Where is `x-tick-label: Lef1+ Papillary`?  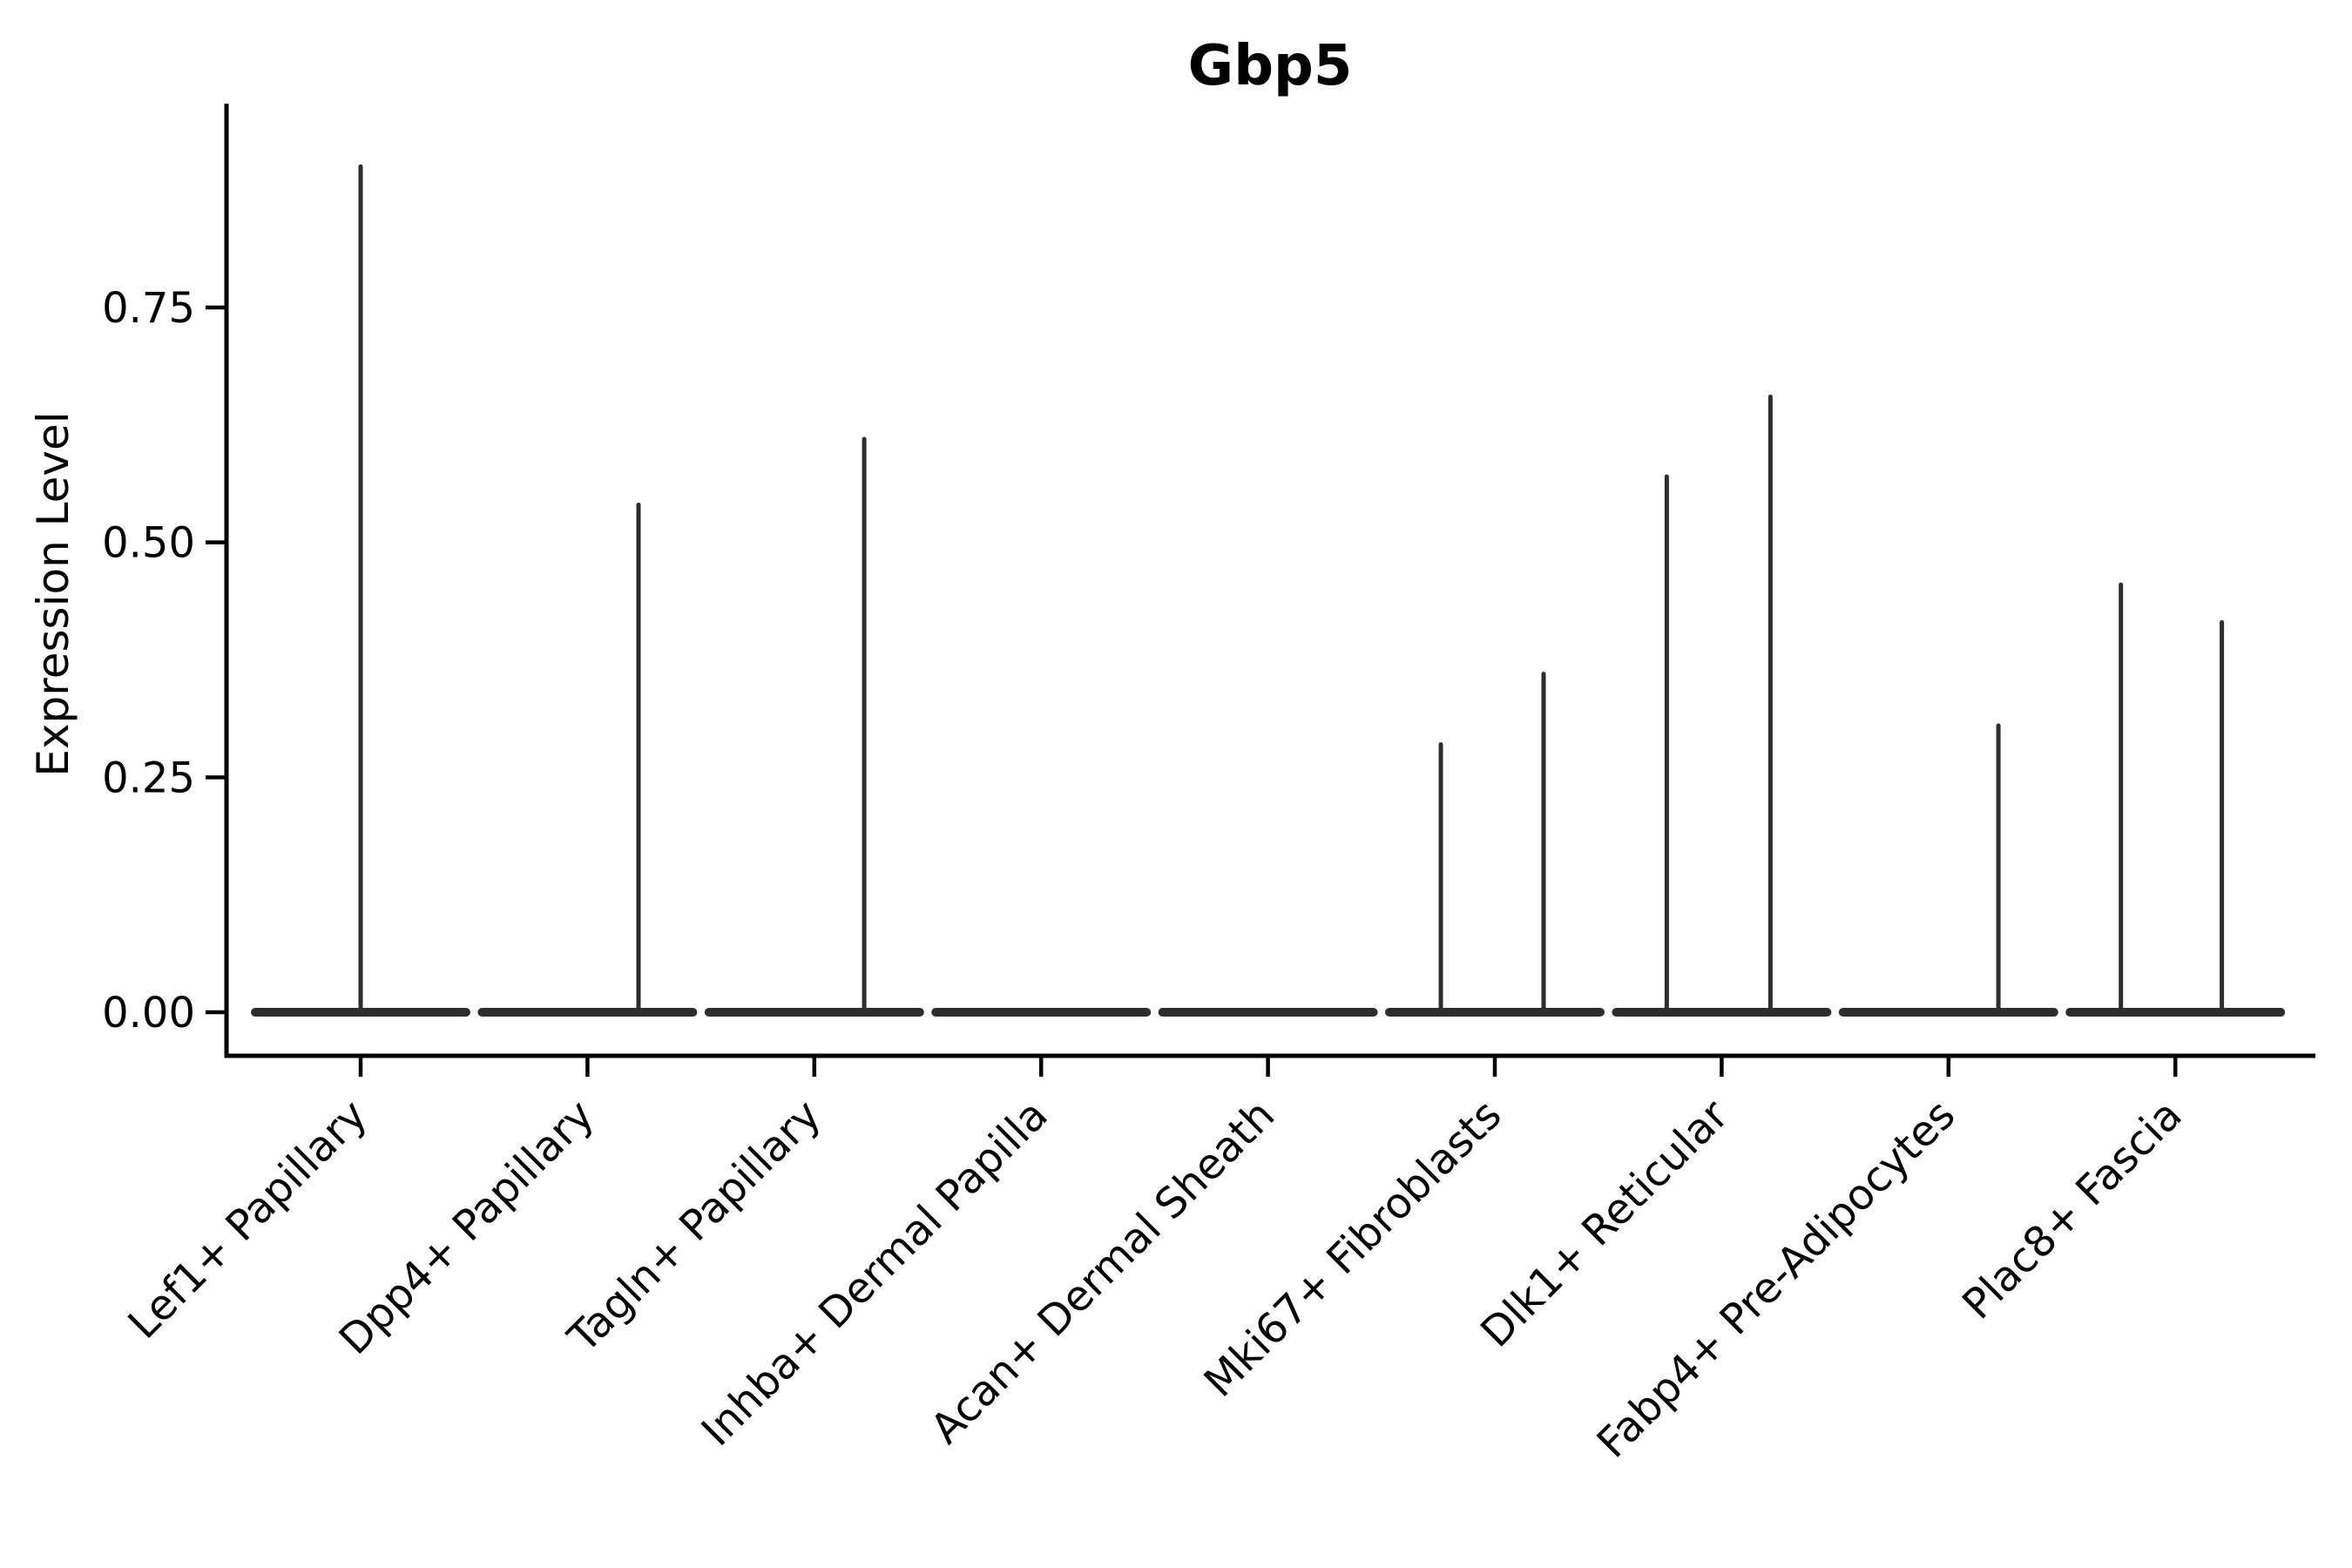
x-tick-label: Lef1+ Papillary is located at coordinates (248, 1219).